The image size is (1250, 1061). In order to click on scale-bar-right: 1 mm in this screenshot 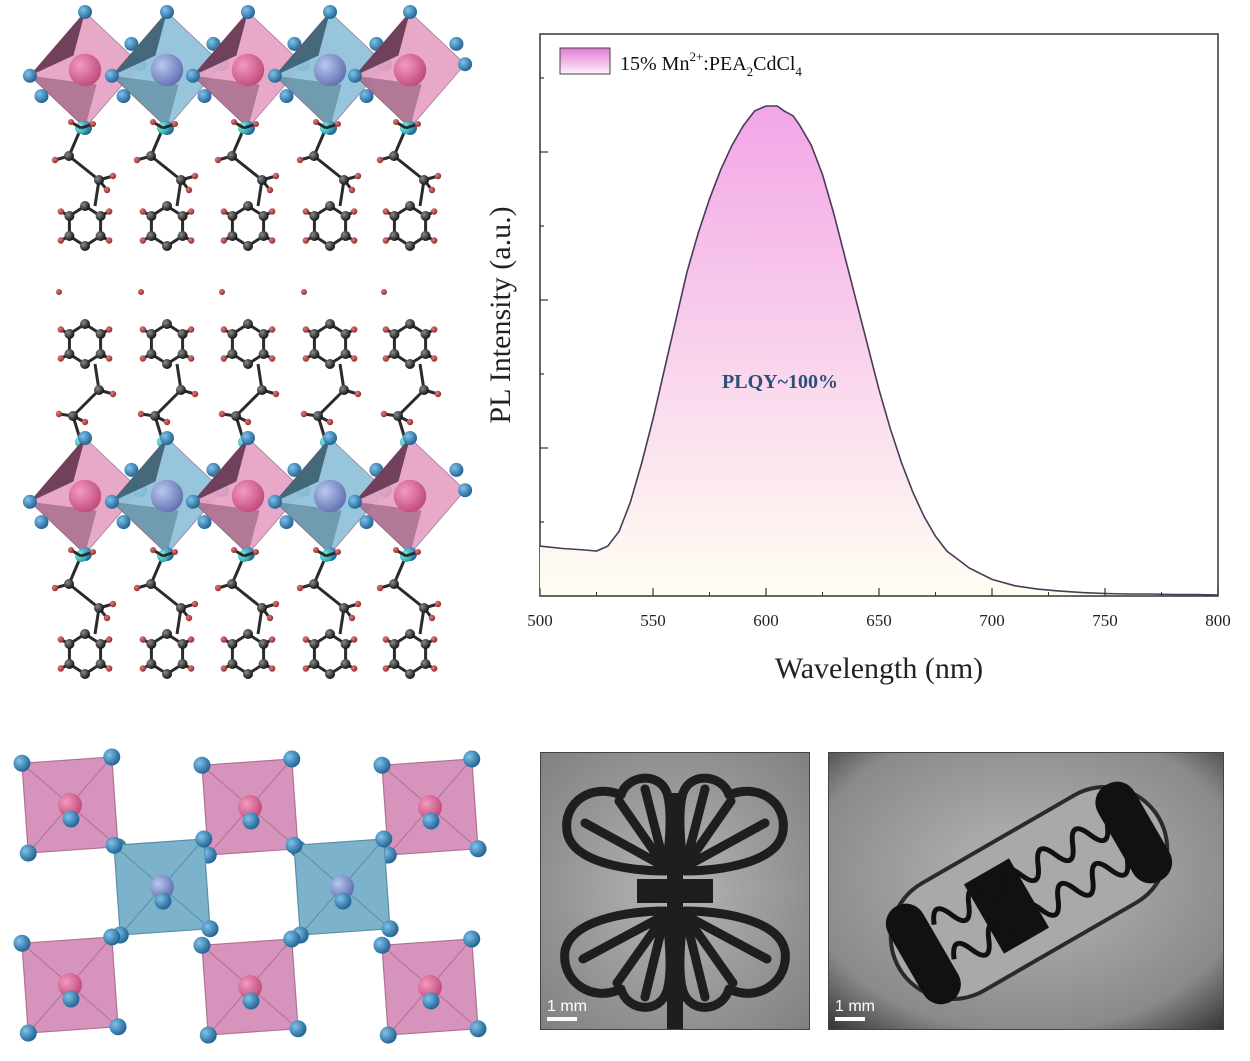, I will do `click(855, 1009)`.